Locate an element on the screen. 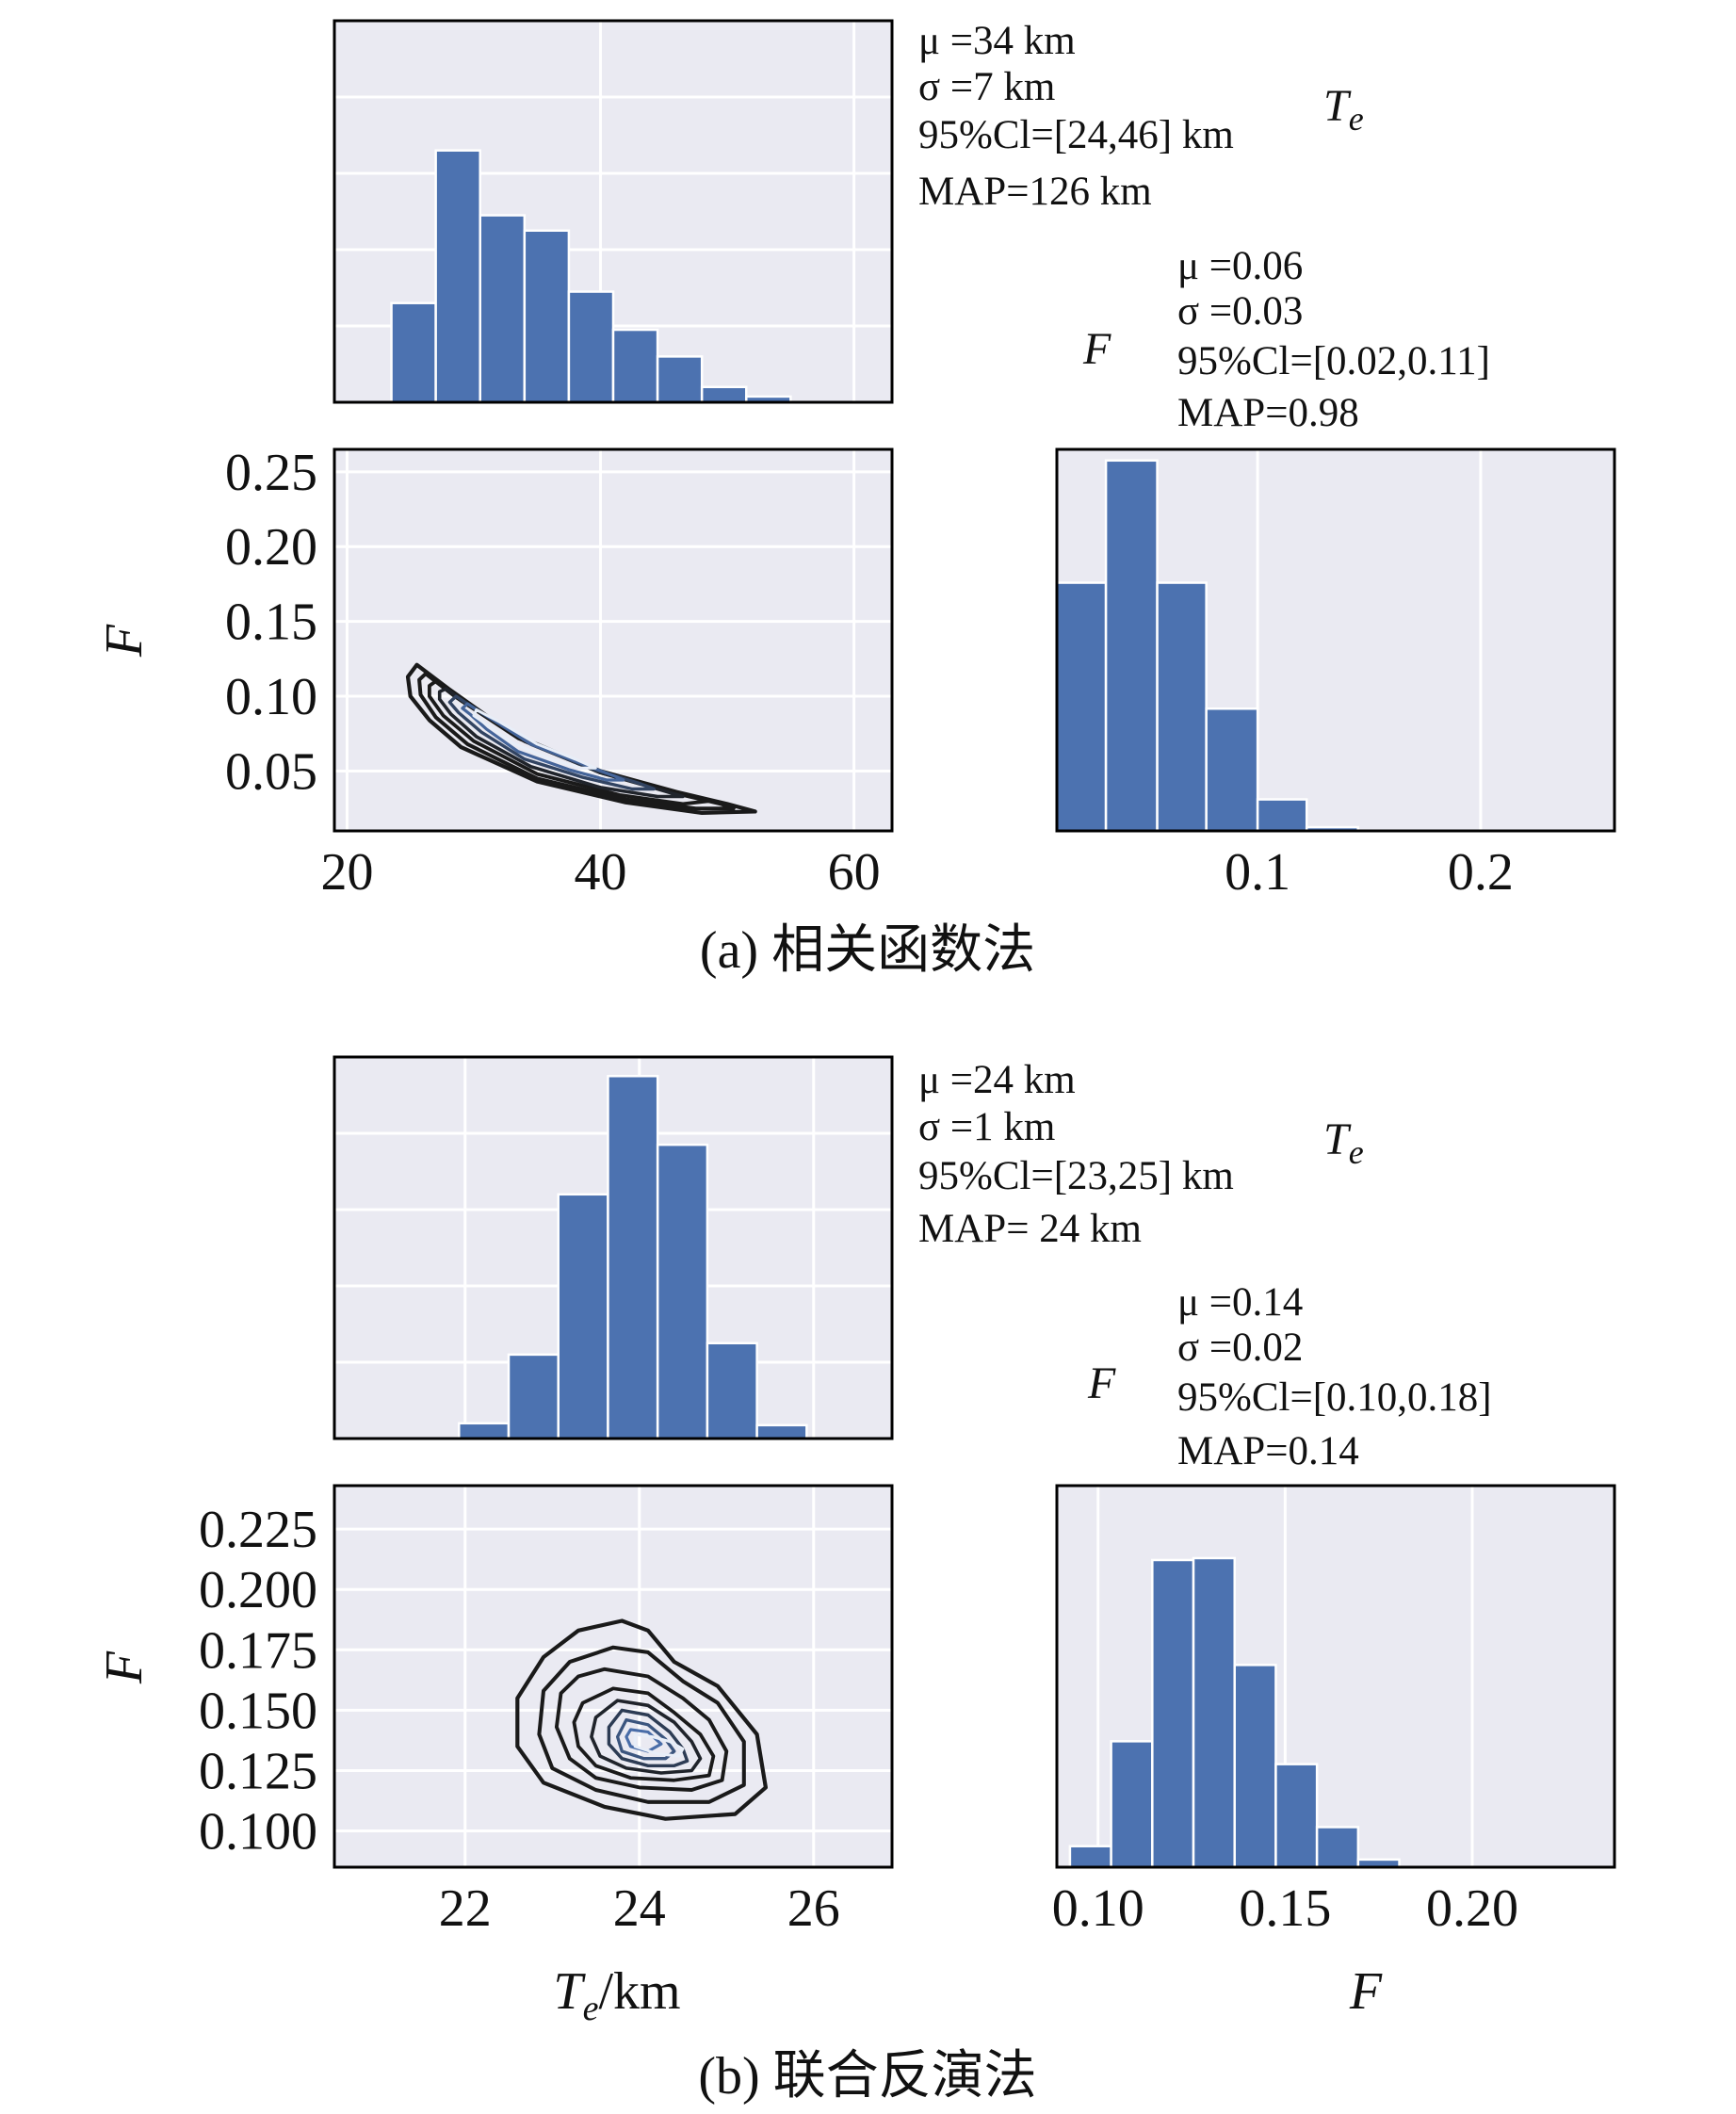 The height and width of the screenshot is (2114, 1736). panel-a-y-axis-label: F is located at coordinates (124, 641).